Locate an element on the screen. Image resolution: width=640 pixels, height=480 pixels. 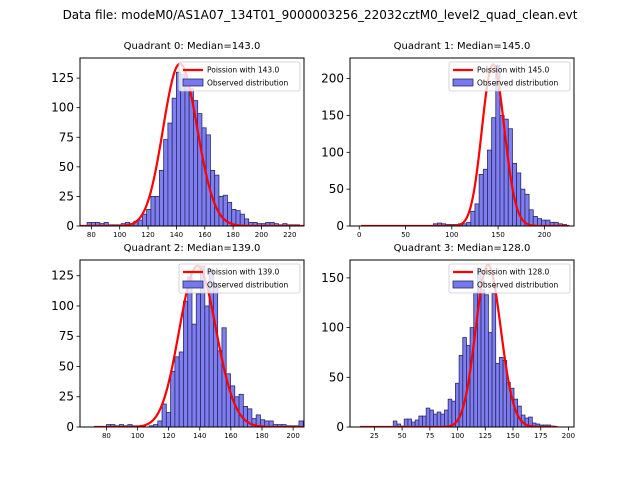
plot-area is located at coordinates (458, 345).